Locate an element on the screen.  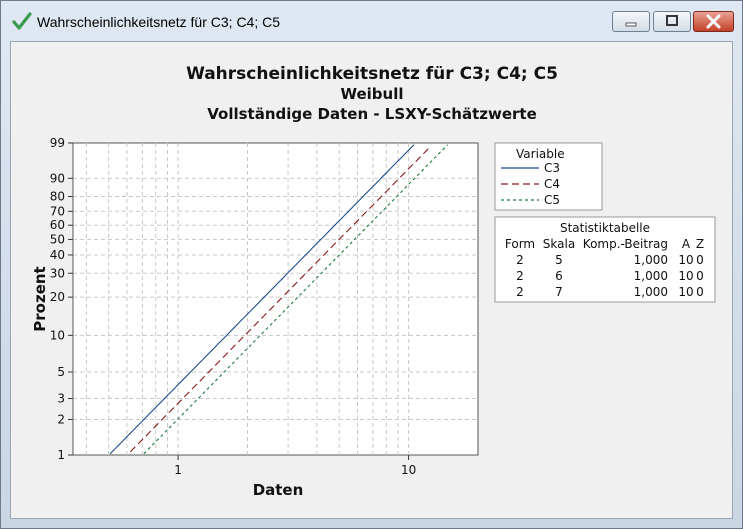
stats-cell: 7 is located at coordinates (559, 292).